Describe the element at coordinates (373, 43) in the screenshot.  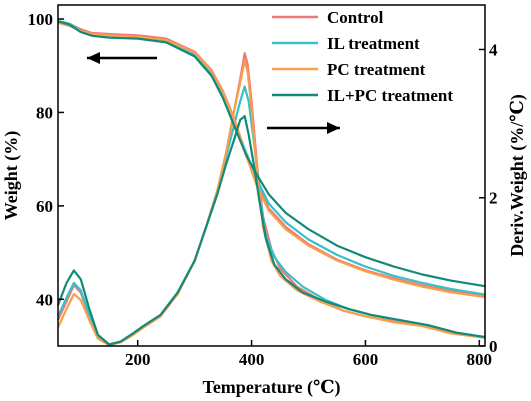
I see `legend-label-1: IL treatment` at that location.